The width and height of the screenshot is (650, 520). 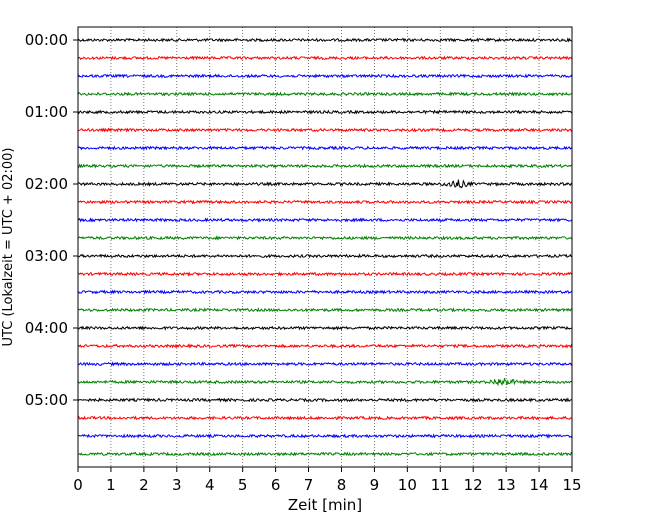 What do you see at coordinates (243, 485) in the screenshot?
I see `x-tick-label: 5` at bounding box center [243, 485].